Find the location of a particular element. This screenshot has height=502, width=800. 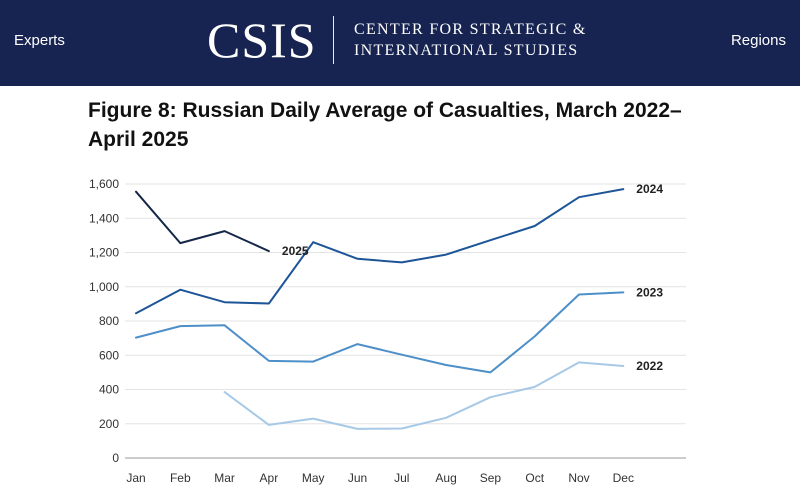

csis-logo: CSIS is located at coordinates (262, 40).